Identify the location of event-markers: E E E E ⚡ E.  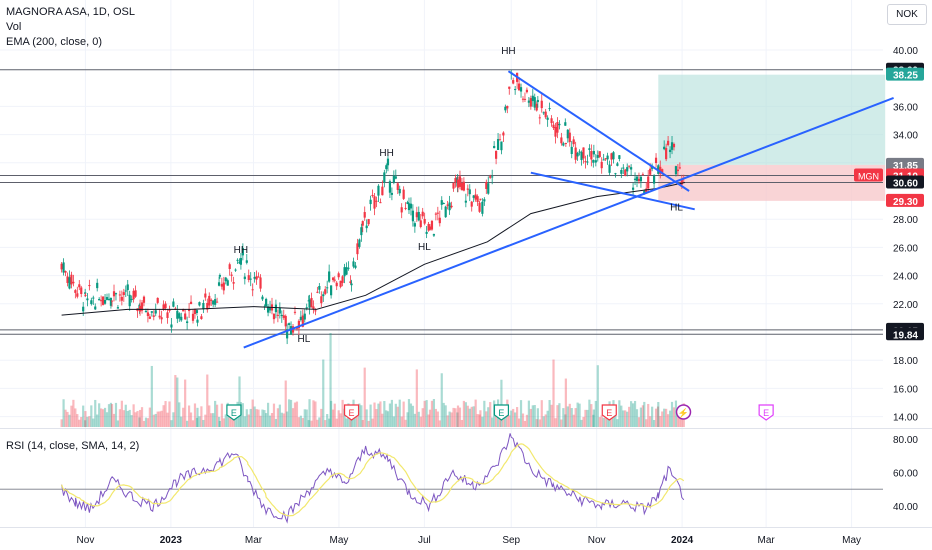
(500, 412).